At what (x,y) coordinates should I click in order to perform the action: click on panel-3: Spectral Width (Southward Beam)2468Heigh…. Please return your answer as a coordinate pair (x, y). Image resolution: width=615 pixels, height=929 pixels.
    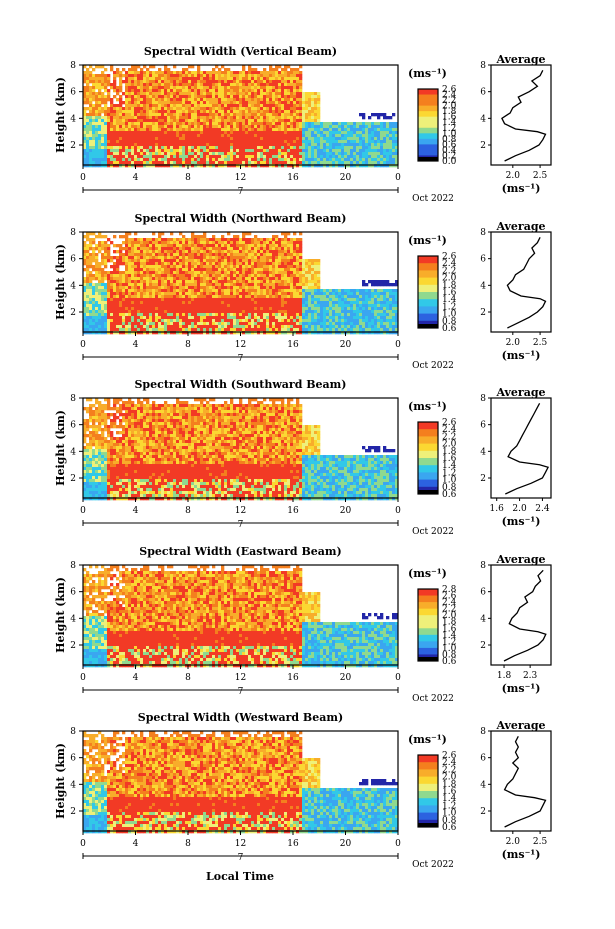
    Looking at the image, I should click on (303, 457).